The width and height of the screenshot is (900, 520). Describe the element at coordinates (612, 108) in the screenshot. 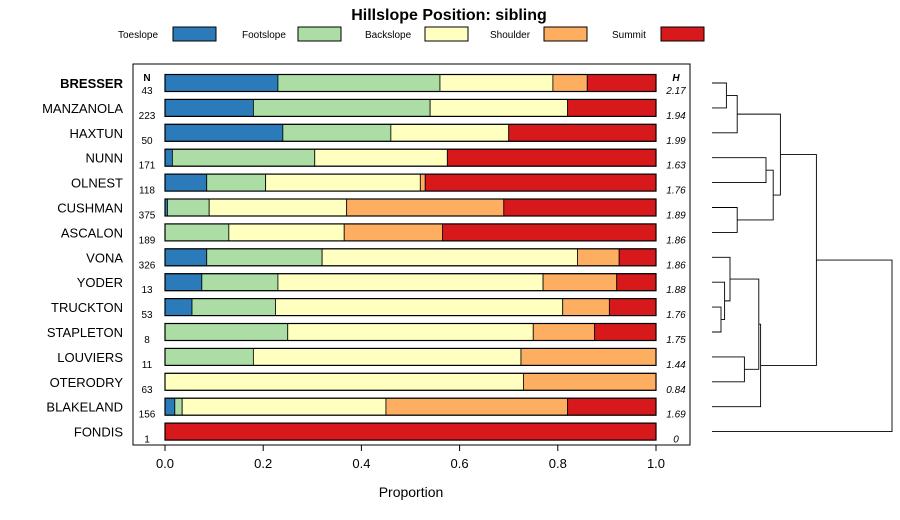

I see `bar-manzanola-summit` at that location.